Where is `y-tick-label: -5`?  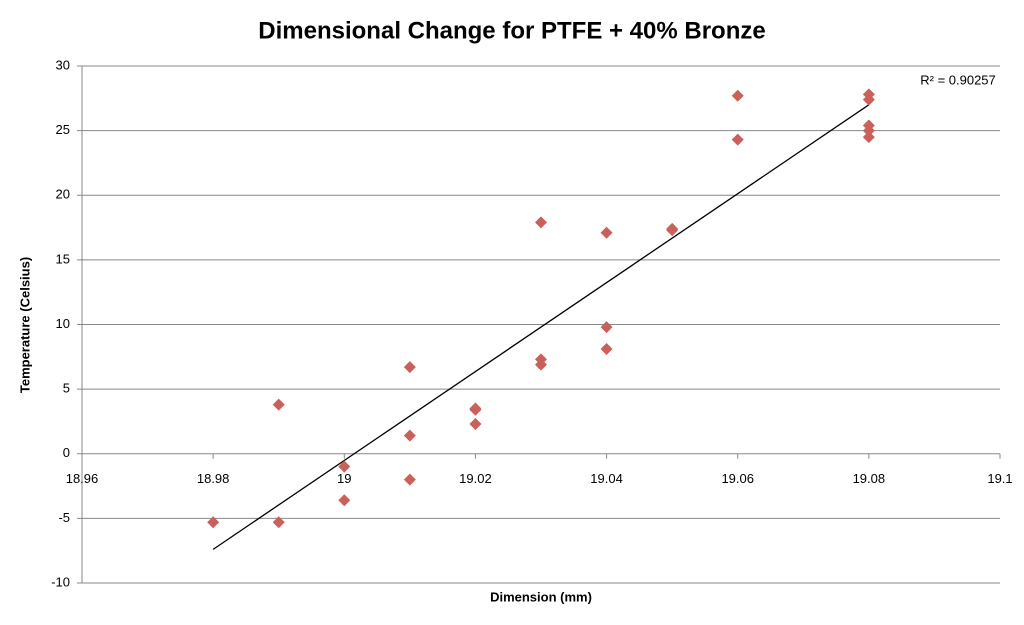 y-tick-label: -5 is located at coordinates (64, 517).